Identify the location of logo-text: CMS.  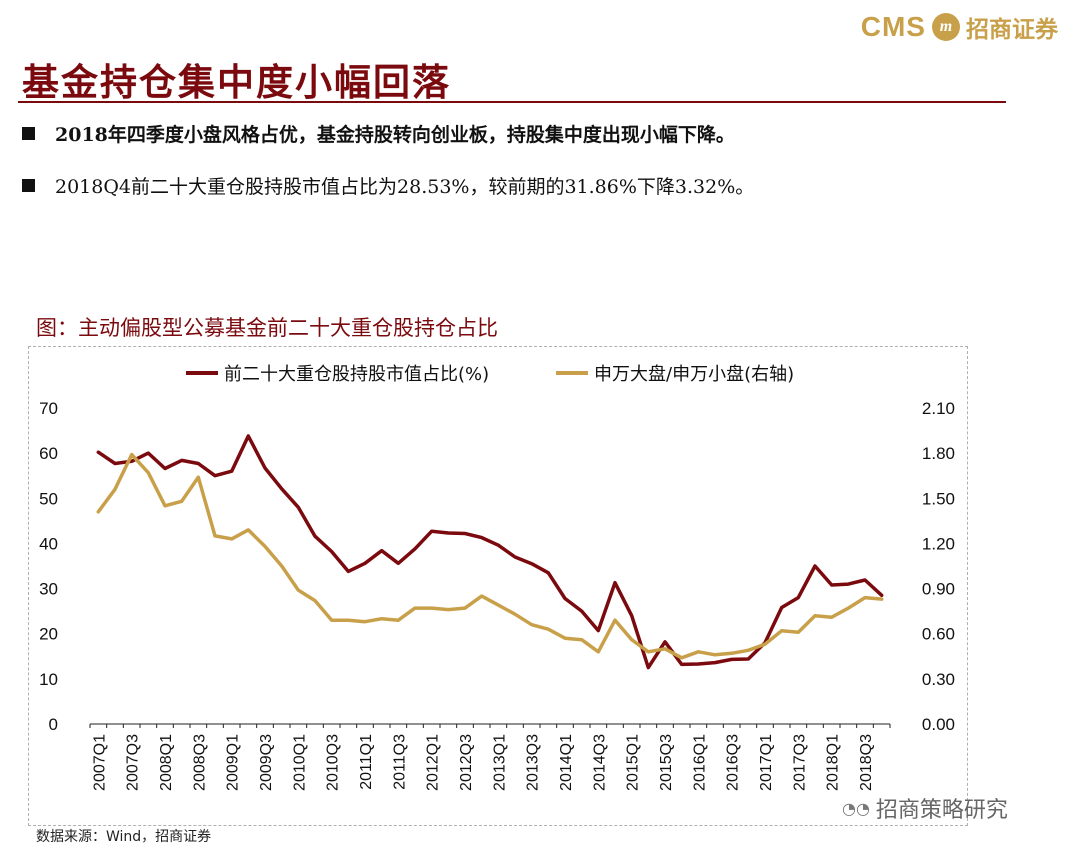
(893, 26).